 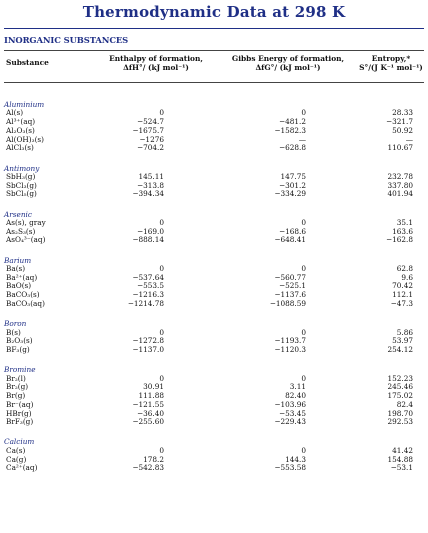 I want to click on cell-gibbs: —, so click(x=302, y=139).